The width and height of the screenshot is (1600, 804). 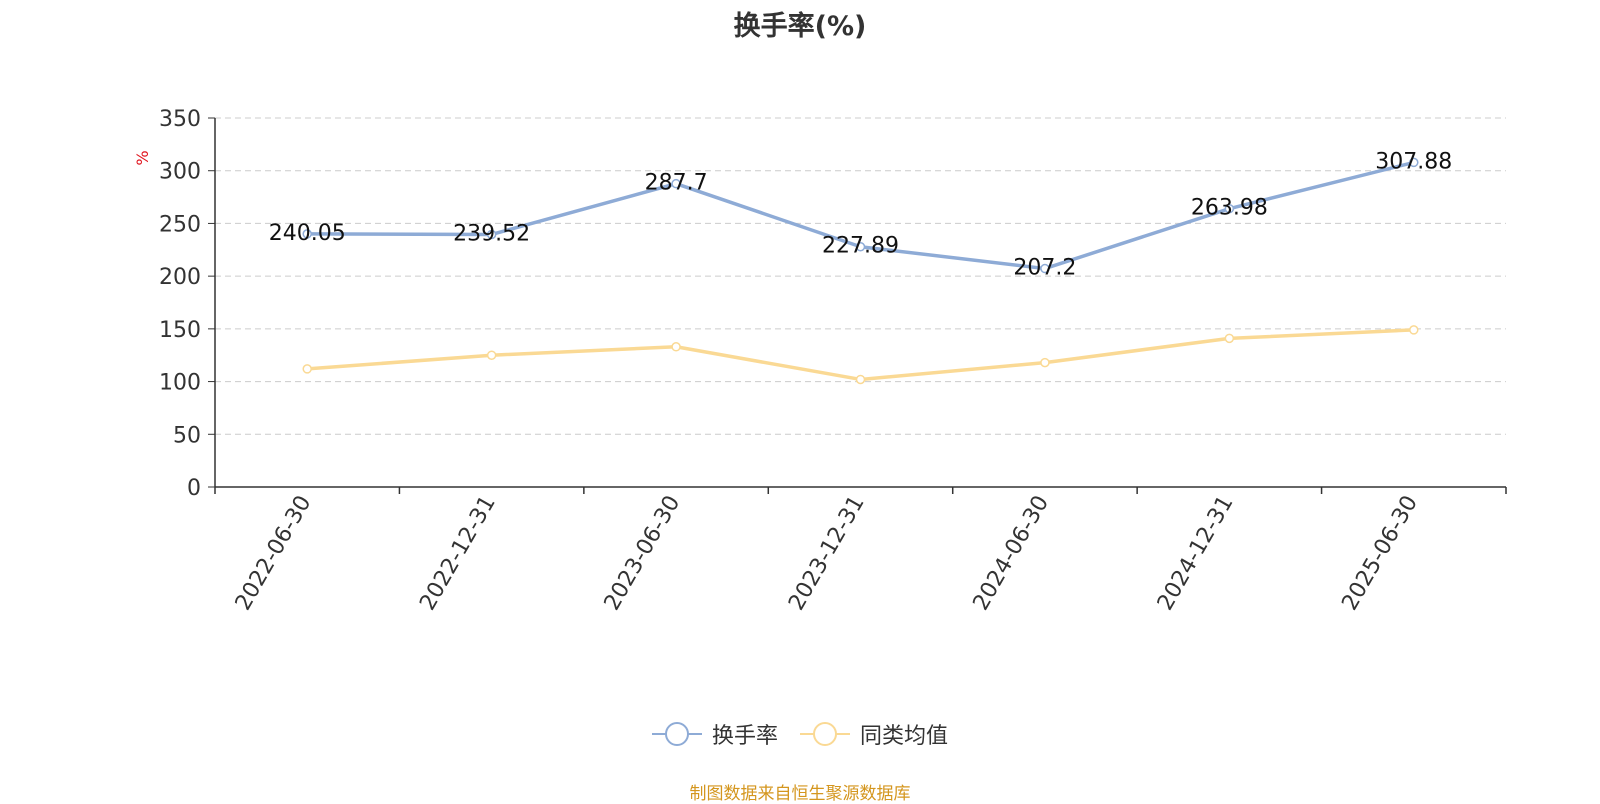 I want to click on y-tick-label: 150, so click(x=180, y=330).